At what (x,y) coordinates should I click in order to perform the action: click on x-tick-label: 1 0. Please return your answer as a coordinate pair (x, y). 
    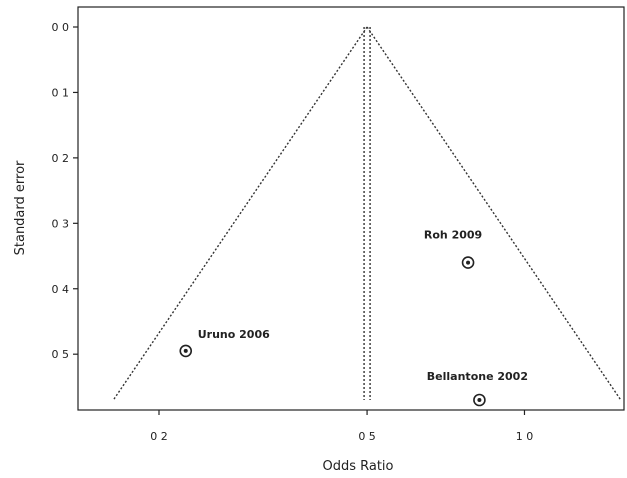
    Looking at the image, I should click on (525, 436).